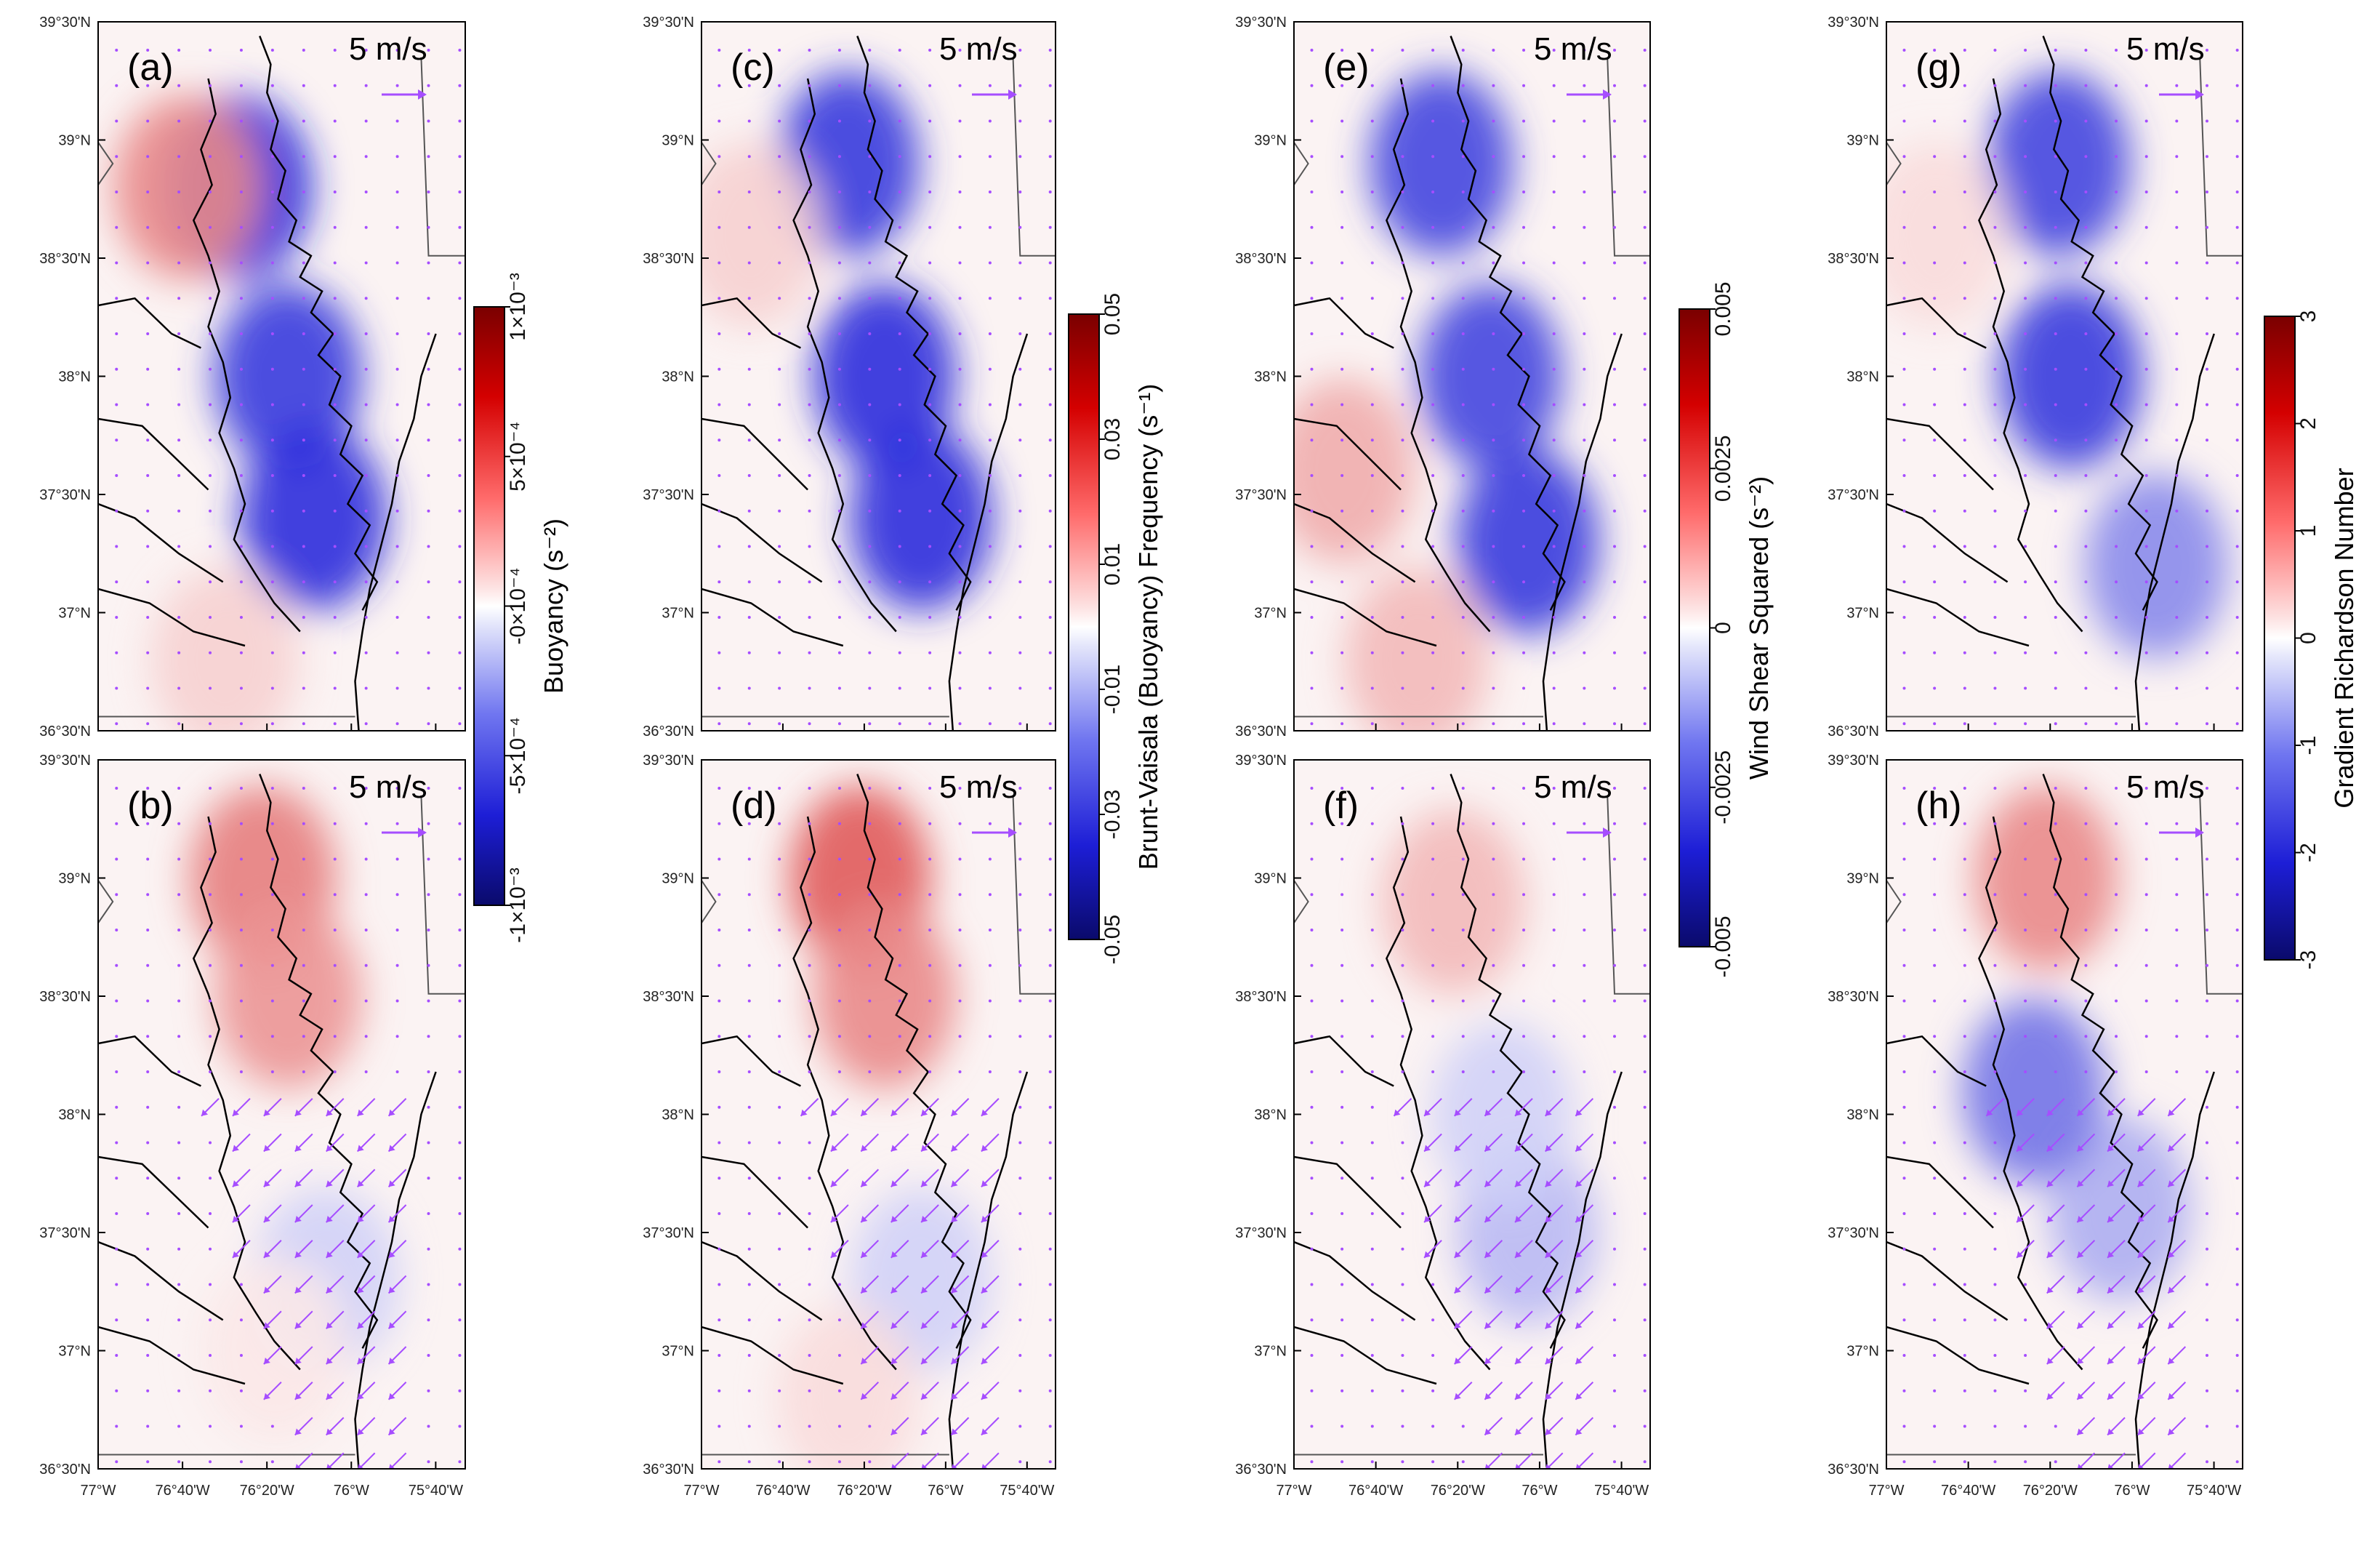 This screenshot has width=2380, height=1543. Describe the element at coordinates (1854, 259) in the screenshot. I see `lat-tick-label: 38°30'N` at that location.